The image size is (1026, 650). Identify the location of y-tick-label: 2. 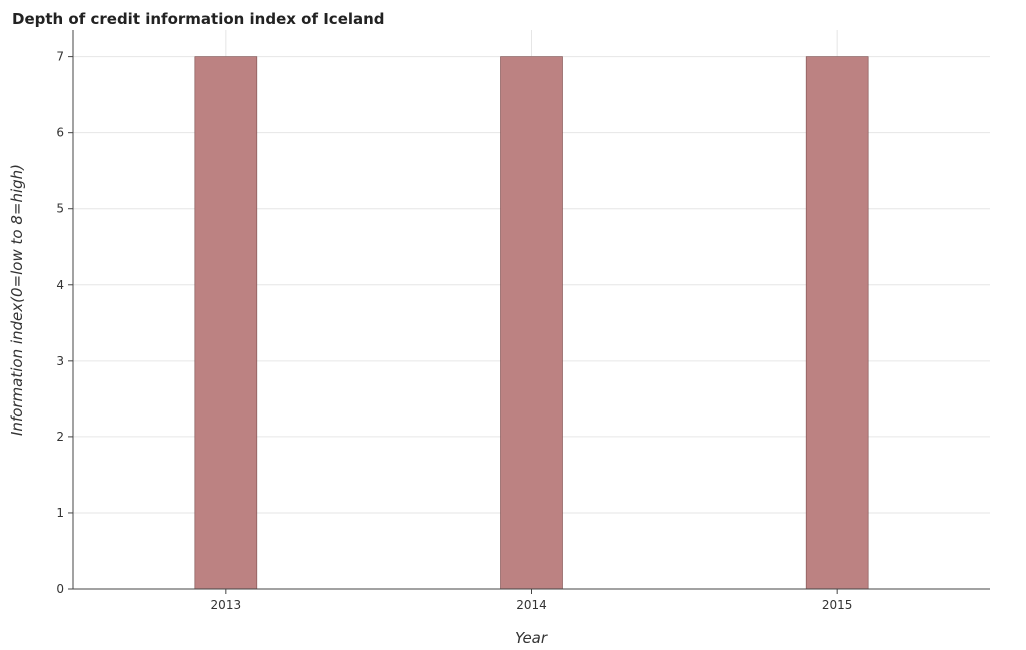
(60, 437).